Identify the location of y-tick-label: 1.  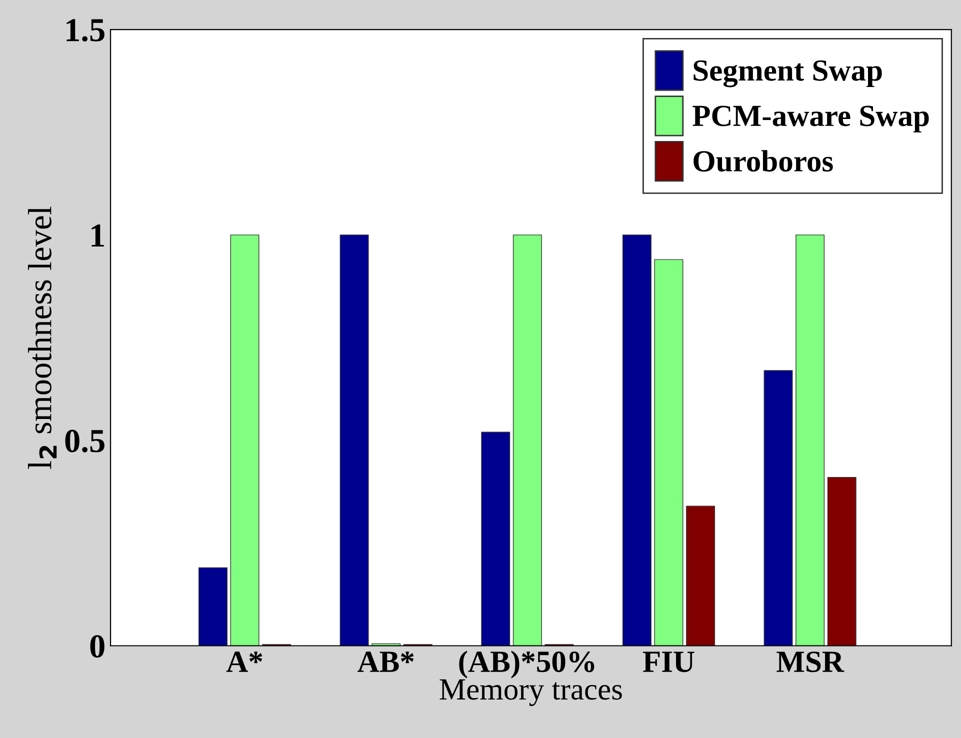
(98, 235).